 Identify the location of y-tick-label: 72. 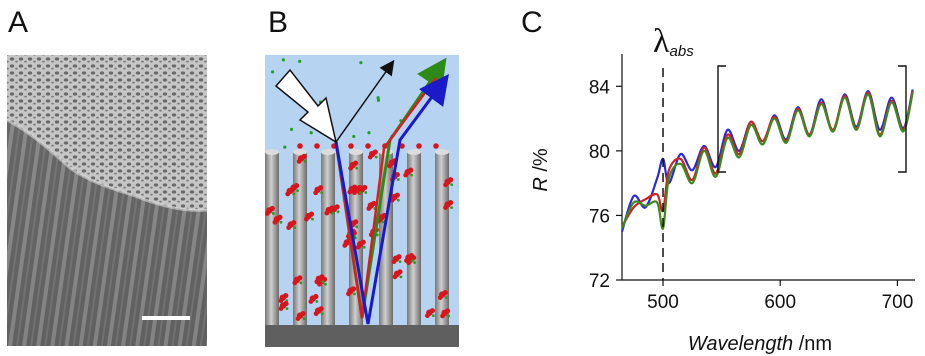
(599, 281).